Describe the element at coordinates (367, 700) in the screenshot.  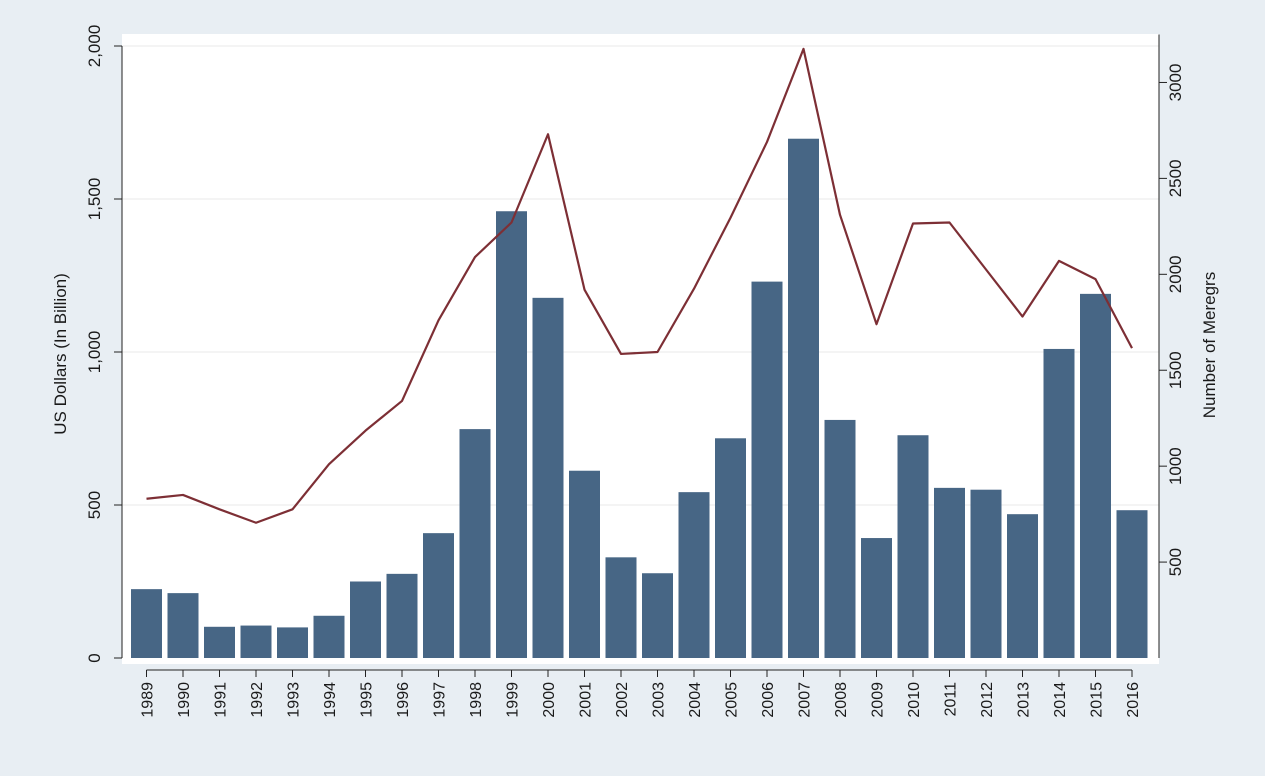
I see `x-tick-label: 1995` at that location.